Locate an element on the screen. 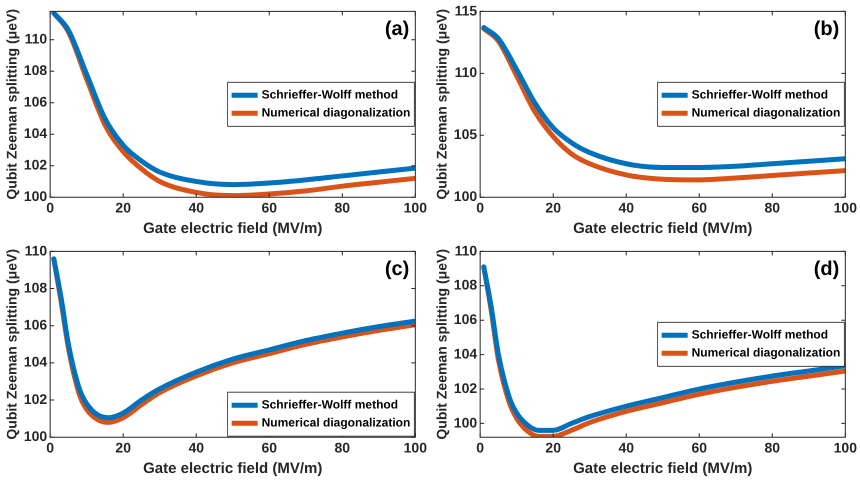 The image size is (860, 480). annotation: (c) is located at coordinates (397, 269).